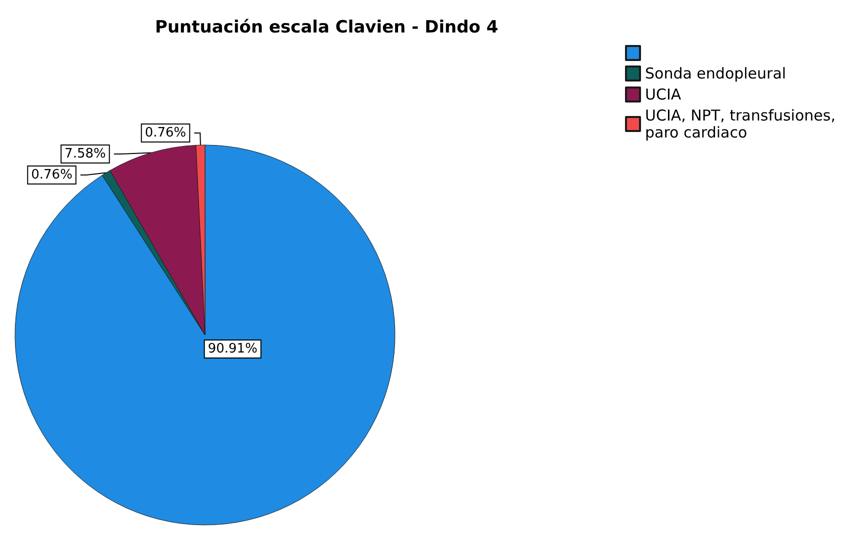 This screenshot has height=534, width=861. What do you see at coordinates (326, 28) in the screenshot?
I see `chart-title: Puntuación escala Clavien - Dindo 4` at bounding box center [326, 28].